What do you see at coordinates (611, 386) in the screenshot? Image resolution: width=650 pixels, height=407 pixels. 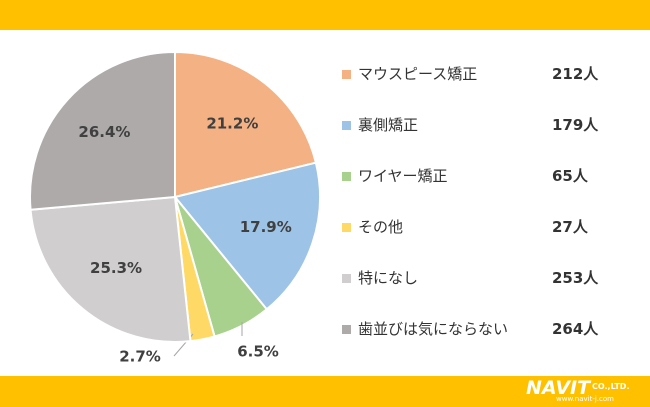 I see `logo-suffix-text: CO.,LTD.` at bounding box center [611, 386].